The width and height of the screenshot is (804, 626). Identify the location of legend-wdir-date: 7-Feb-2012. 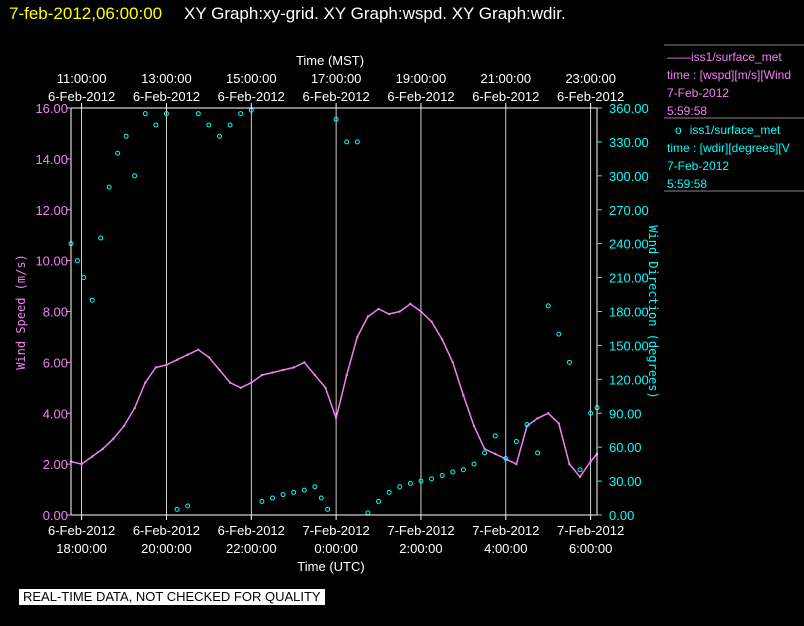
(698, 166).